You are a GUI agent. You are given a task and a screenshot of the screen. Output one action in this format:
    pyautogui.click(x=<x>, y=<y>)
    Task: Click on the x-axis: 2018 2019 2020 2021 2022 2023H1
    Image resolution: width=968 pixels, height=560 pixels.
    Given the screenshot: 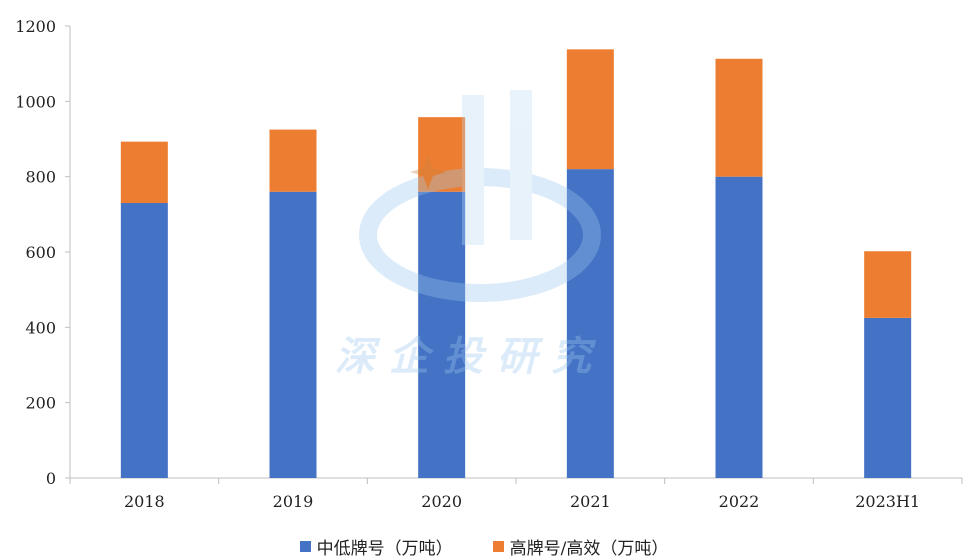 What is the action you would take?
    pyautogui.click(x=516, y=494)
    